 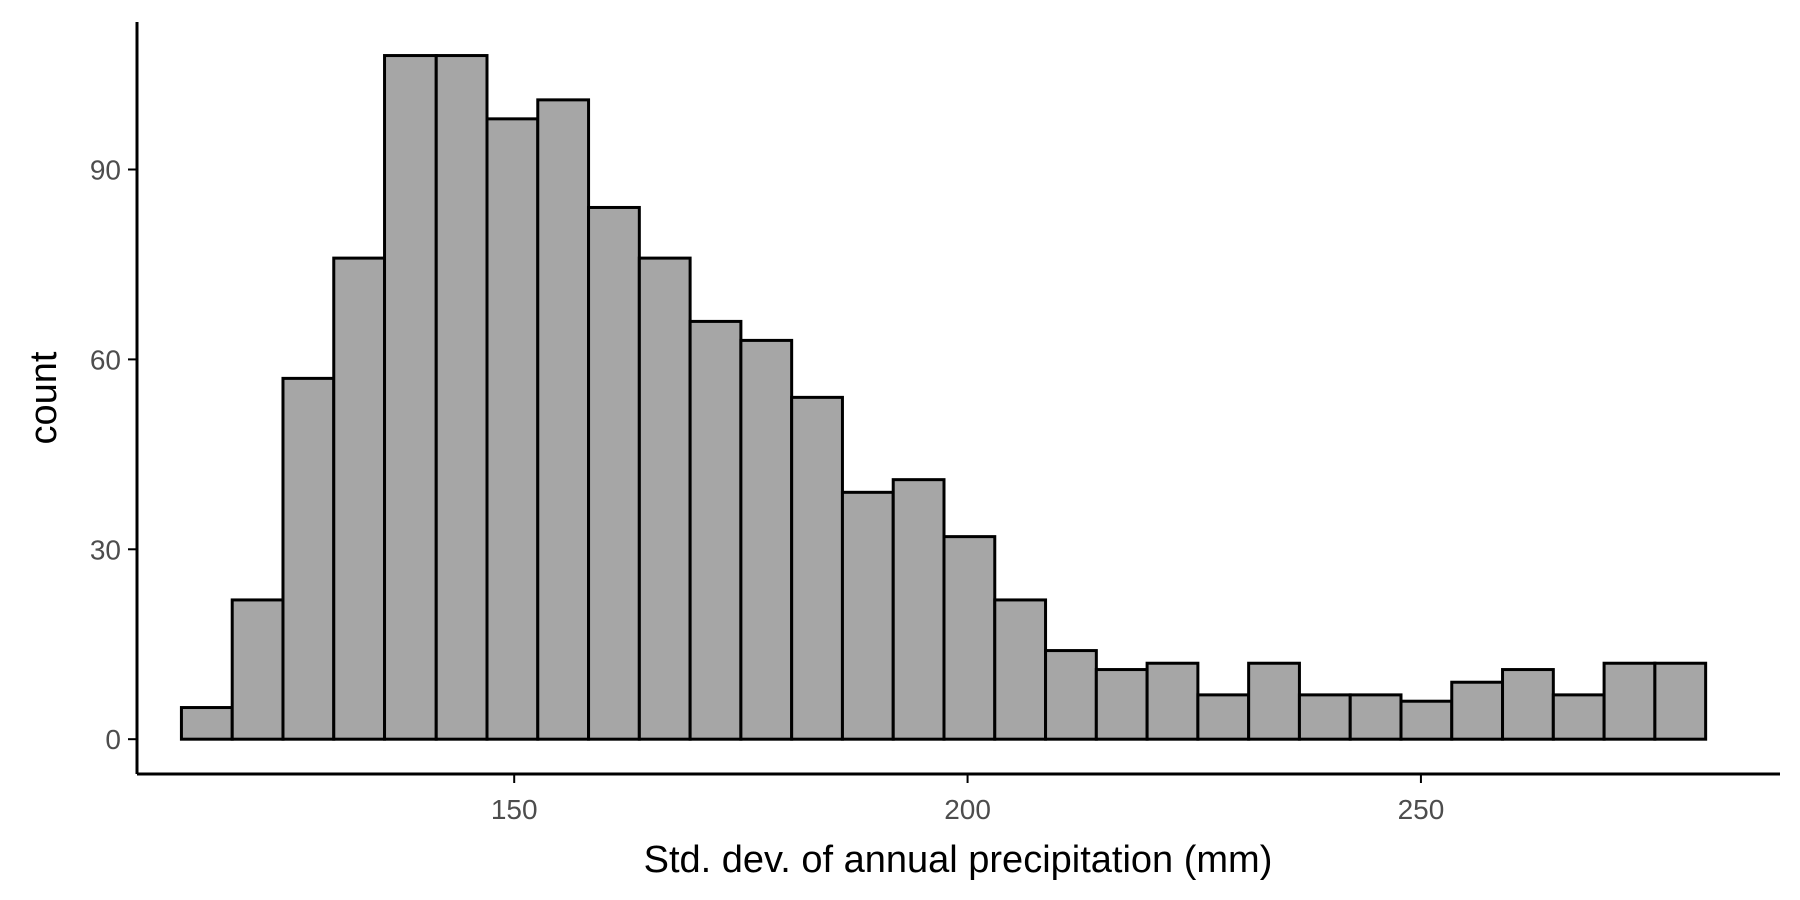 What do you see at coordinates (514, 809) in the screenshot?
I see `x-tick-label-150: 150` at bounding box center [514, 809].